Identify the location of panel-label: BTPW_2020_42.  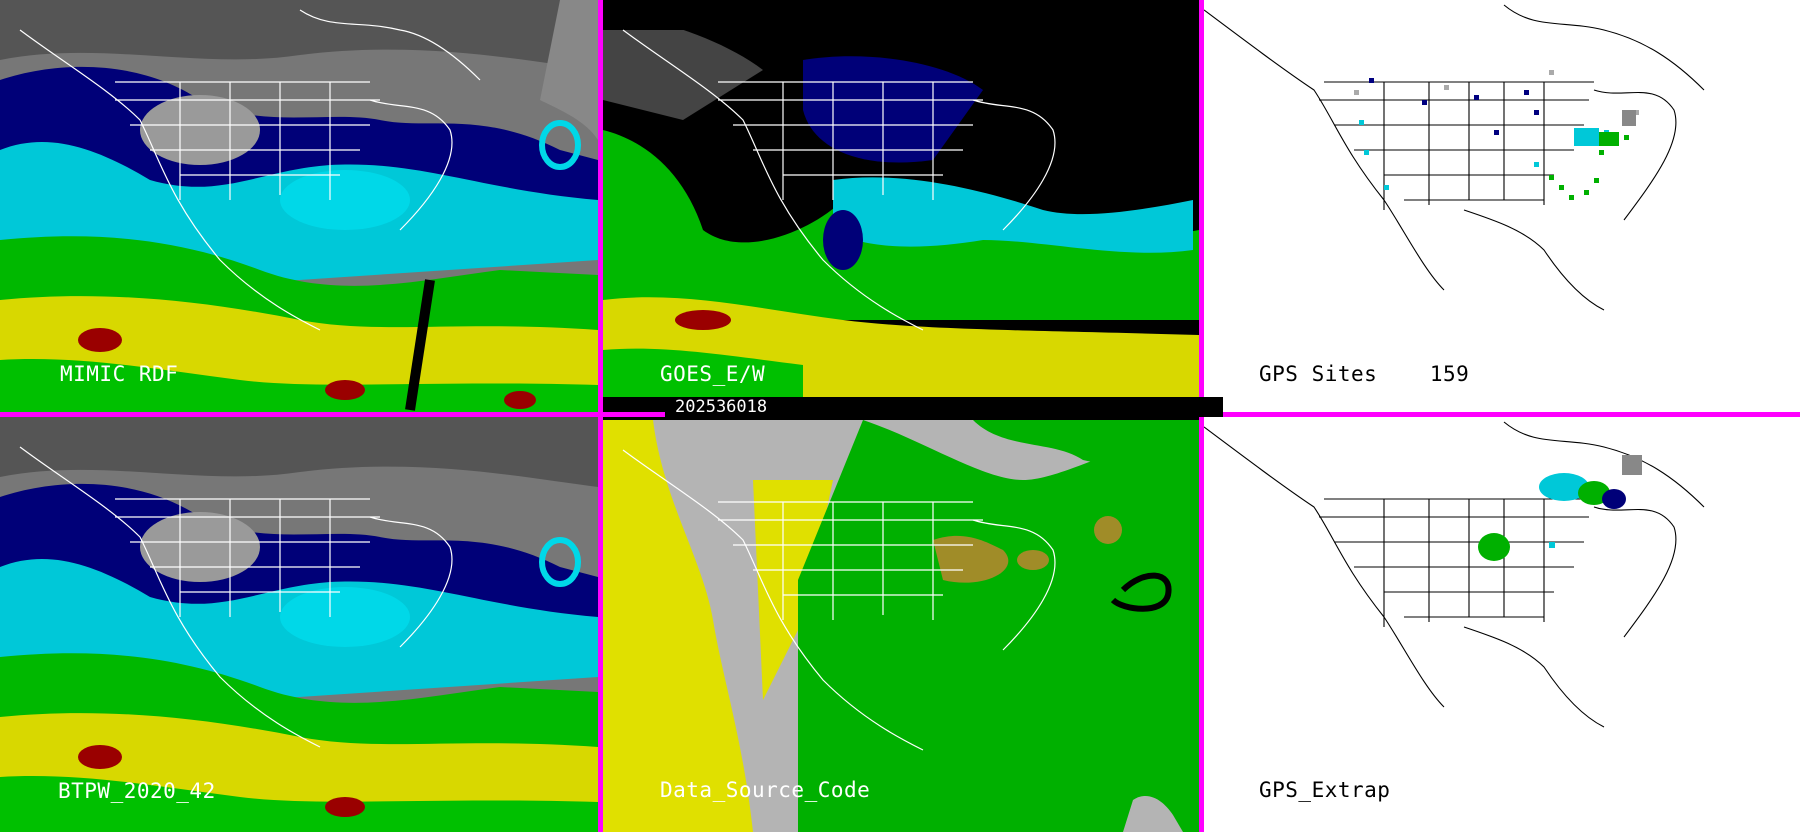
(137, 791).